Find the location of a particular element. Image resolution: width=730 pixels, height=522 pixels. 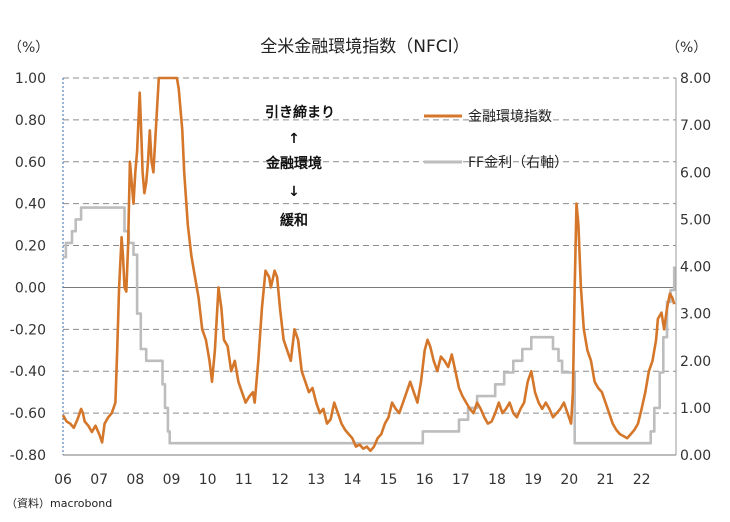

left-tick-label: 1.00 is located at coordinates (30, 79).